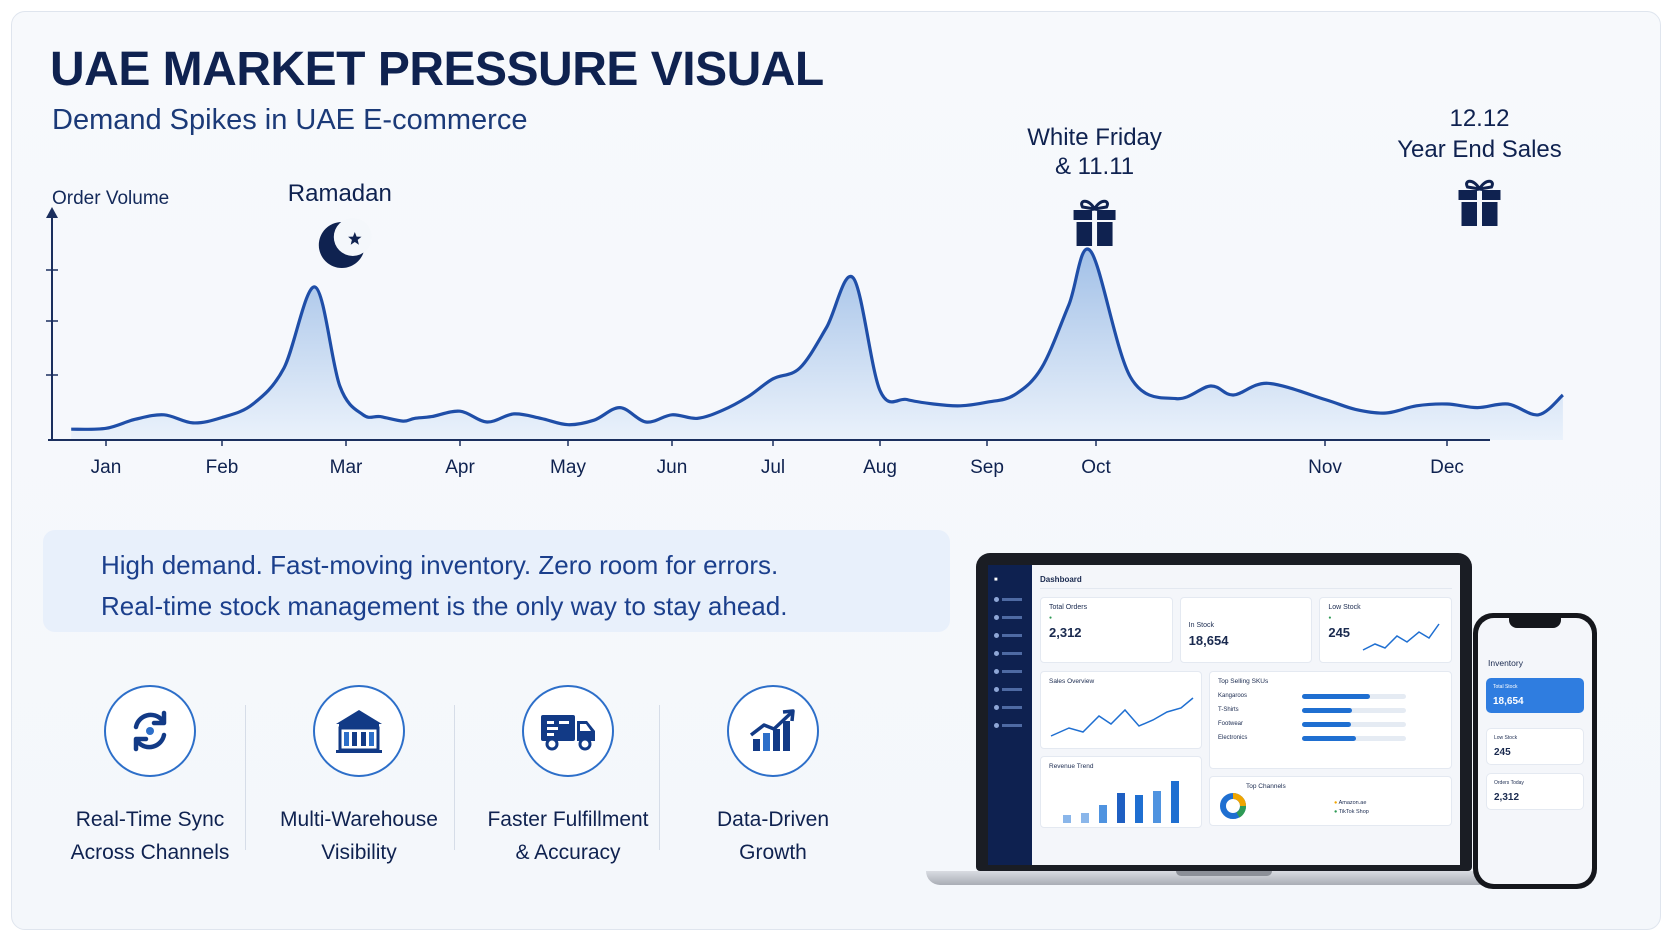  I want to click on feature-label: Data-Driven Growth, so click(773, 836).